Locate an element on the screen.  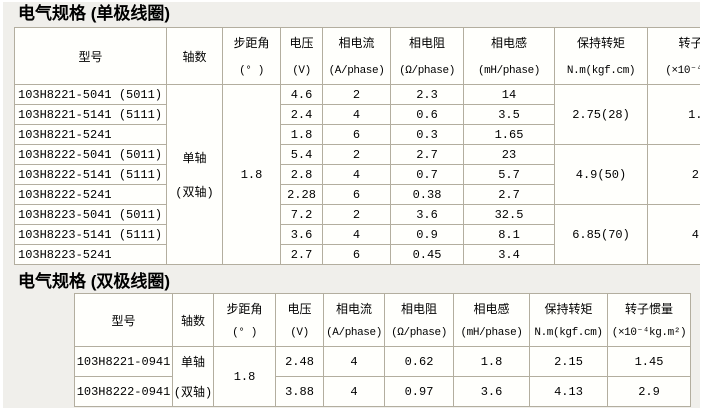
header-phase-resistance-unit: (Ω/phase) is located at coordinates (427, 71).